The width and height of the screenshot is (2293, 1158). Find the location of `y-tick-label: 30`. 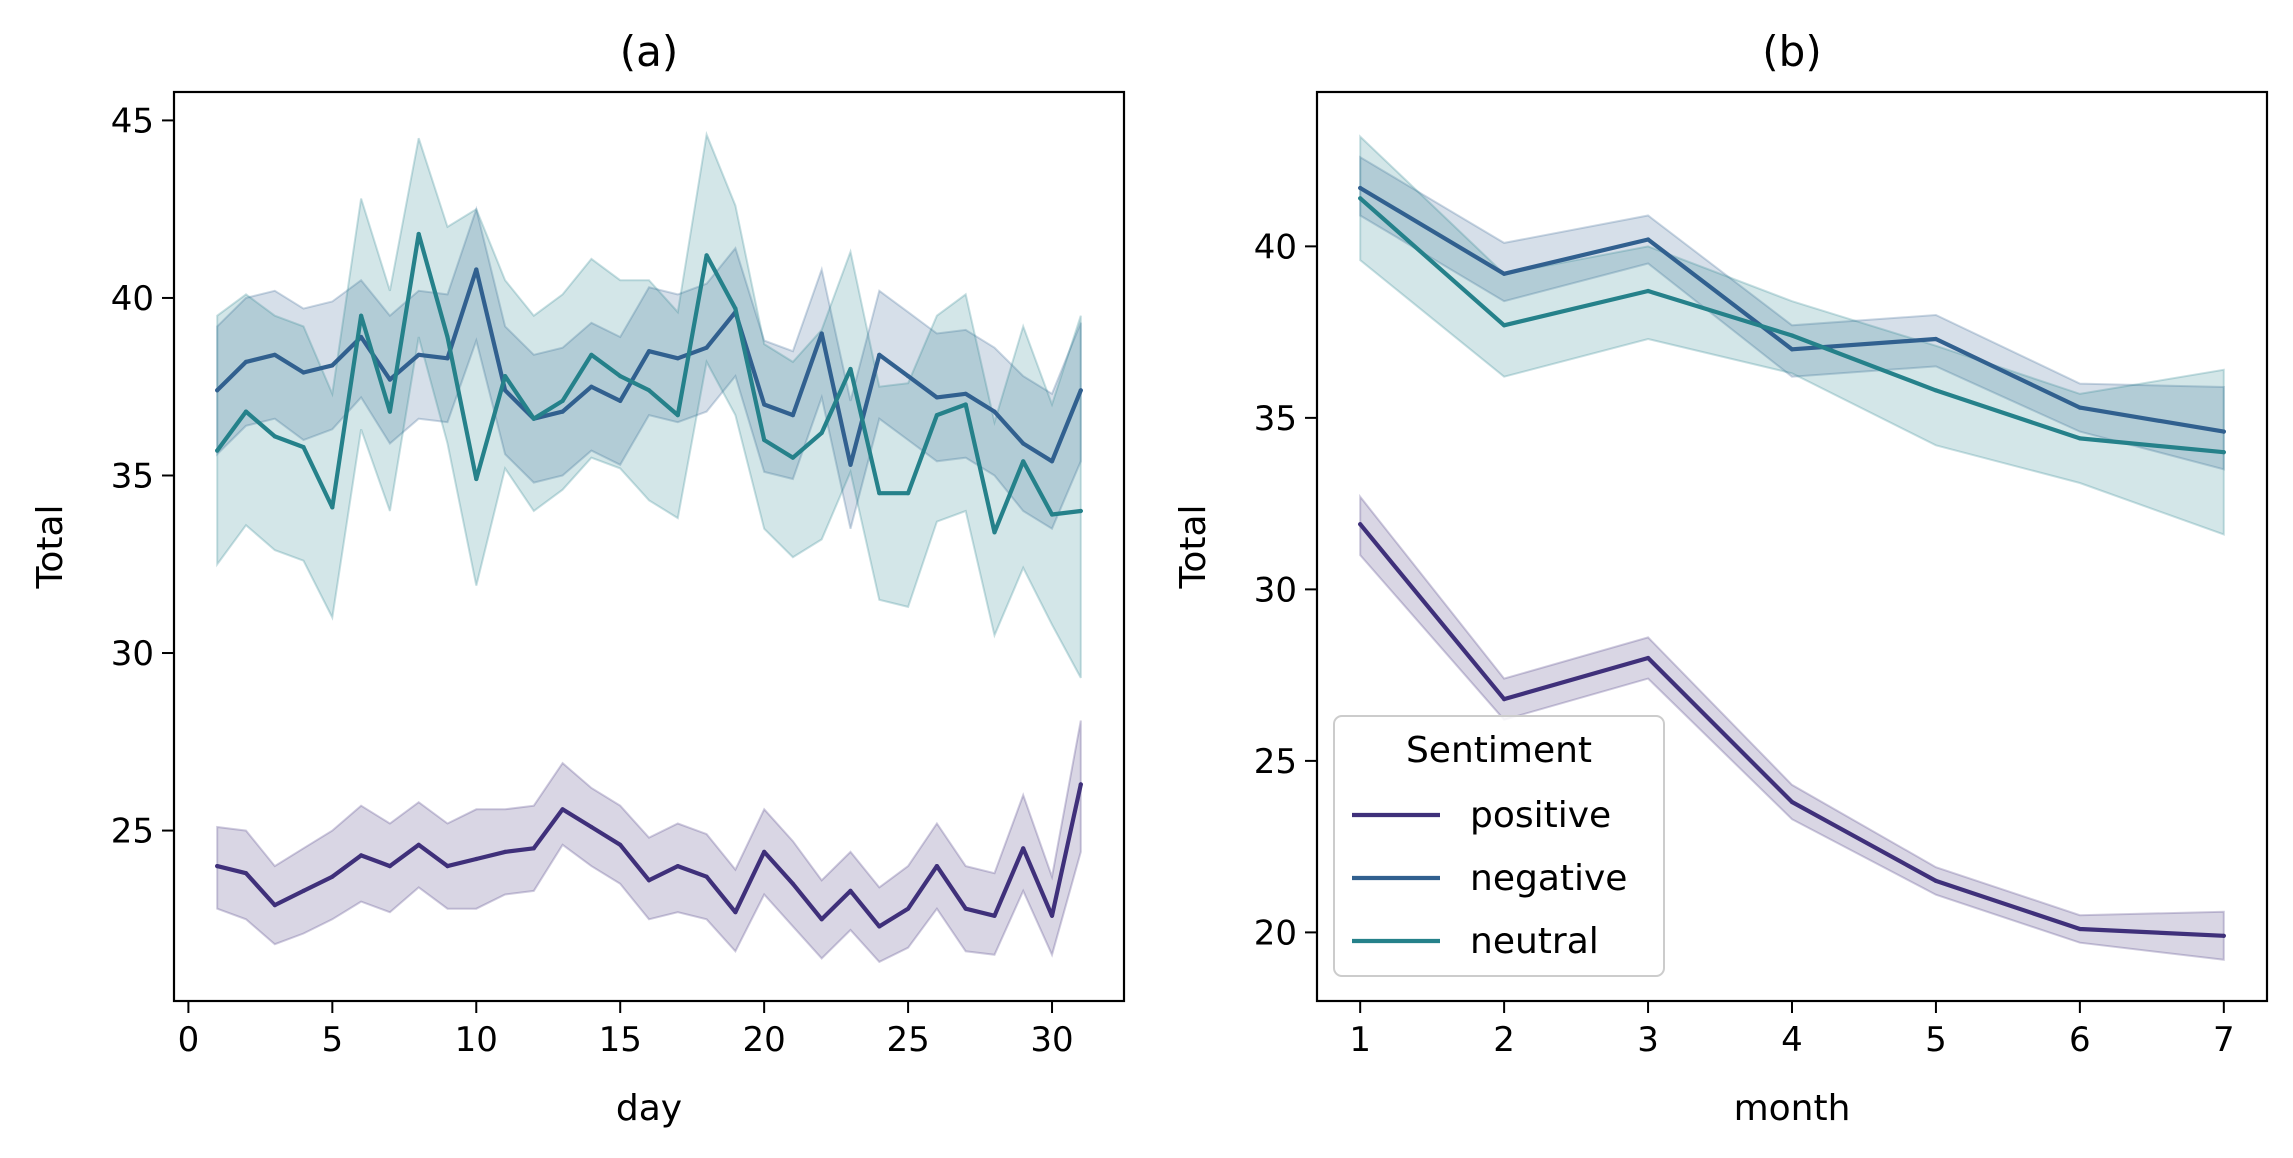

y-tick-label: 30 is located at coordinates (132, 654).